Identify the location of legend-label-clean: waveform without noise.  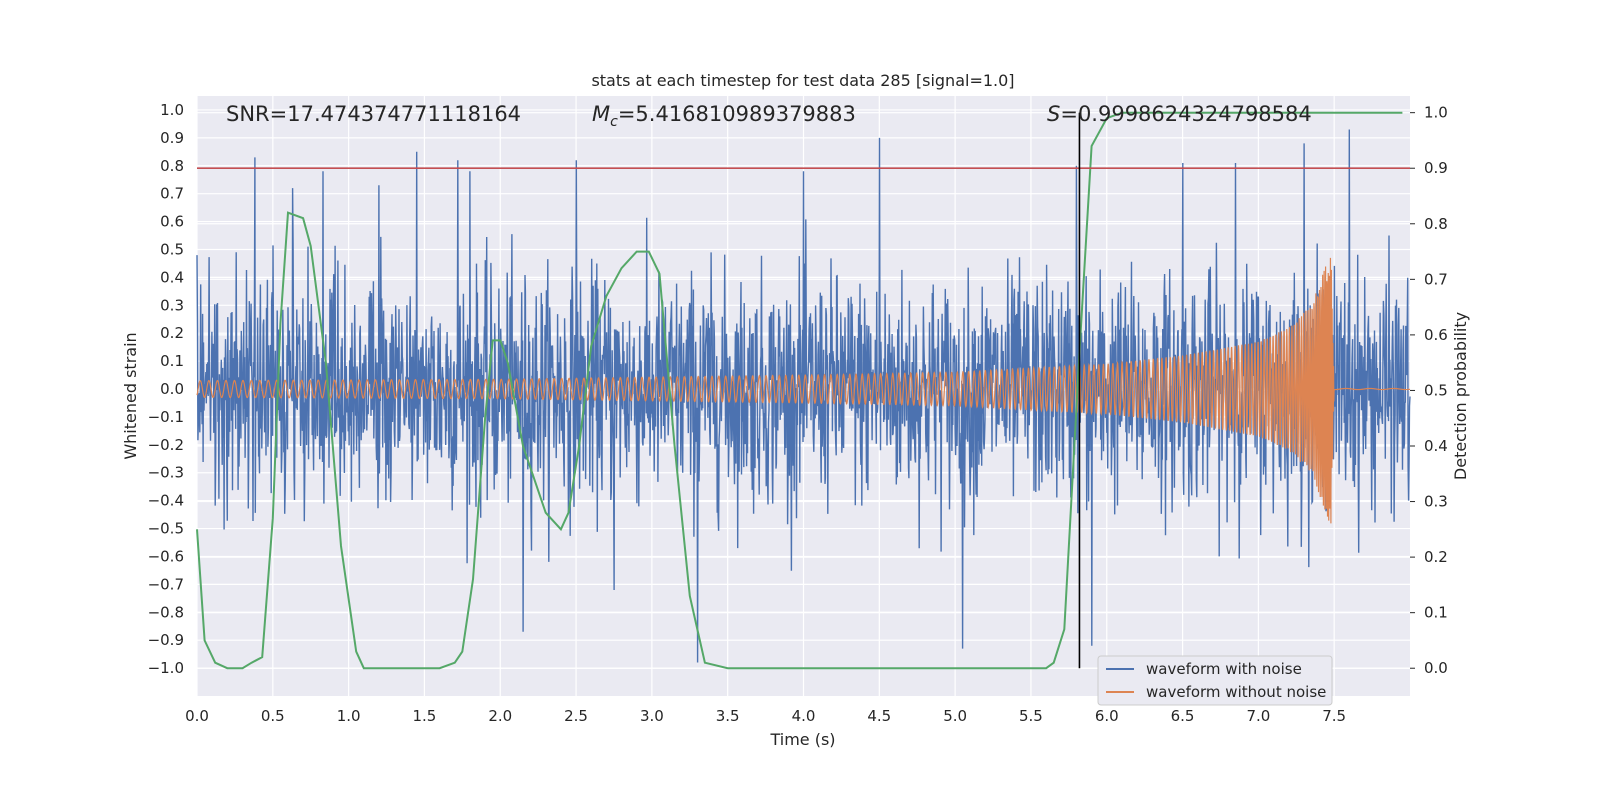
(1236, 692).